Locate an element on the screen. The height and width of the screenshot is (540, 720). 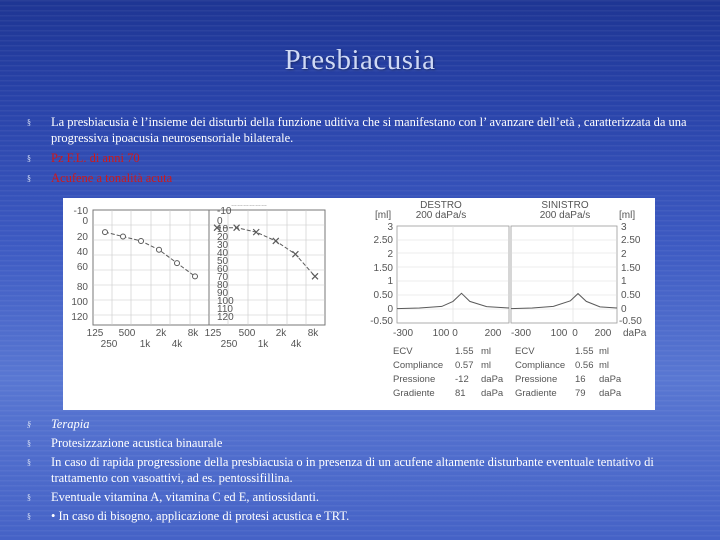
param-label: Pressione is located at coordinates (536, 379).